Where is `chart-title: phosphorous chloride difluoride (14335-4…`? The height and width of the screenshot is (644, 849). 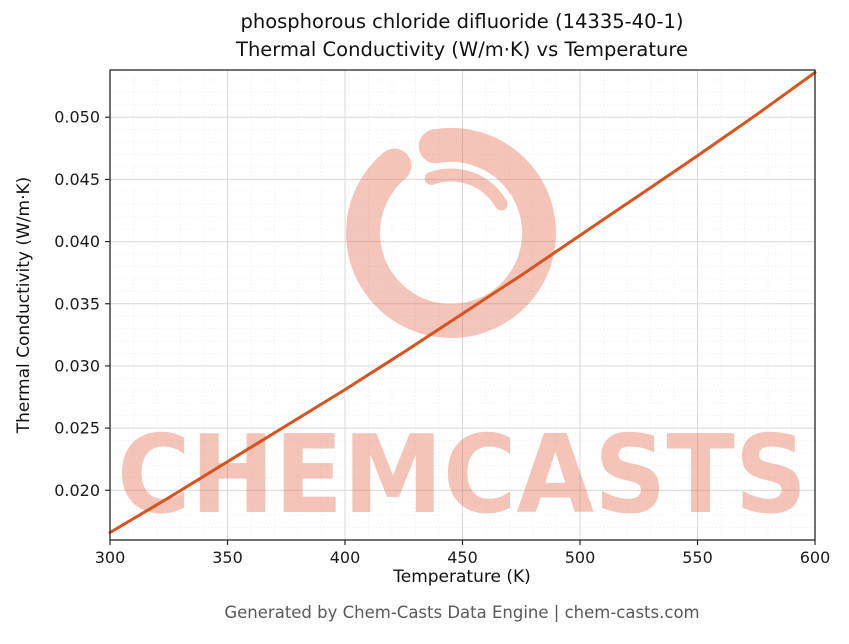 chart-title: phosphorous chloride difluoride (14335-4… is located at coordinates (462, 36).